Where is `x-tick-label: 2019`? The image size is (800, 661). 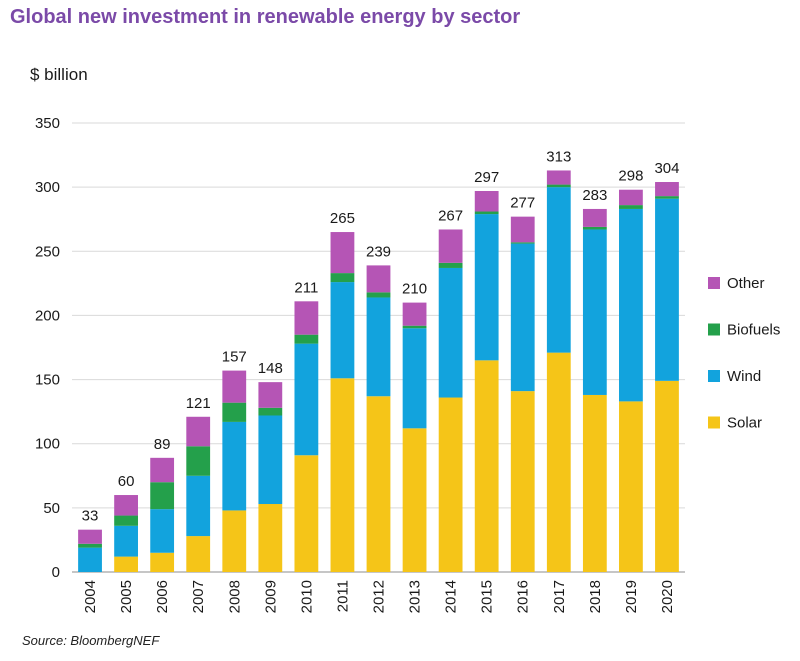
x-tick-label: 2019 is located at coordinates (631, 596).